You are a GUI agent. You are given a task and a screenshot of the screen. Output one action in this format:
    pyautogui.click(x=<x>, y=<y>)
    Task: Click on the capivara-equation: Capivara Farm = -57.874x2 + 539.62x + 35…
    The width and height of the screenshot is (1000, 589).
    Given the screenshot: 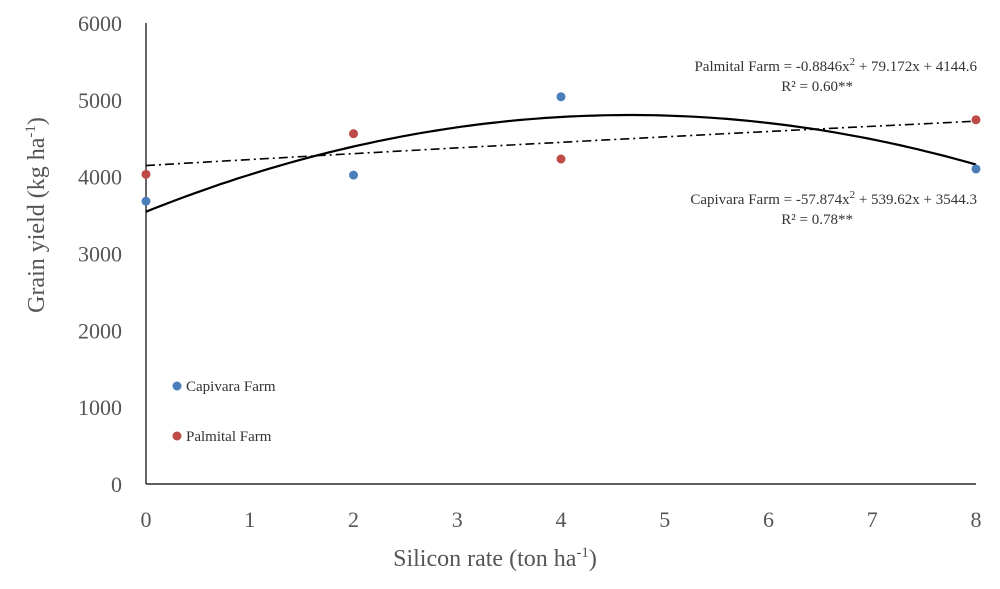 What is the action you would take?
    pyautogui.click(x=833, y=198)
    